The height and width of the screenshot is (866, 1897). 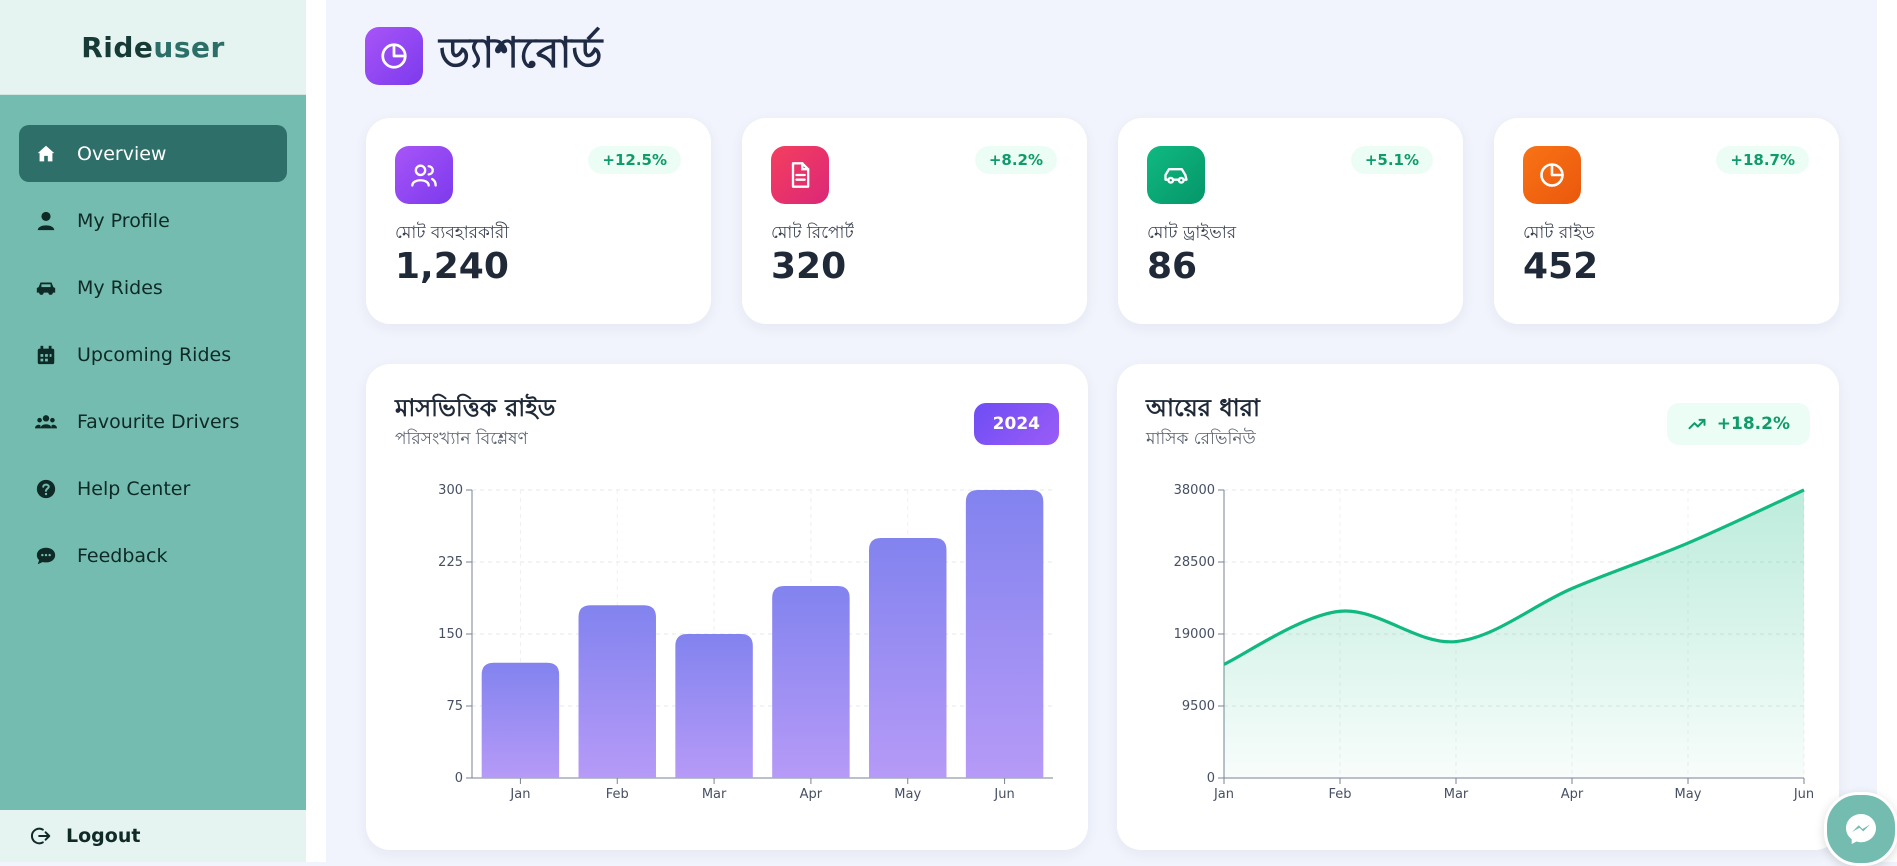 What do you see at coordinates (46, 221) in the screenshot?
I see `user-icon` at bounding box center [46, 221].